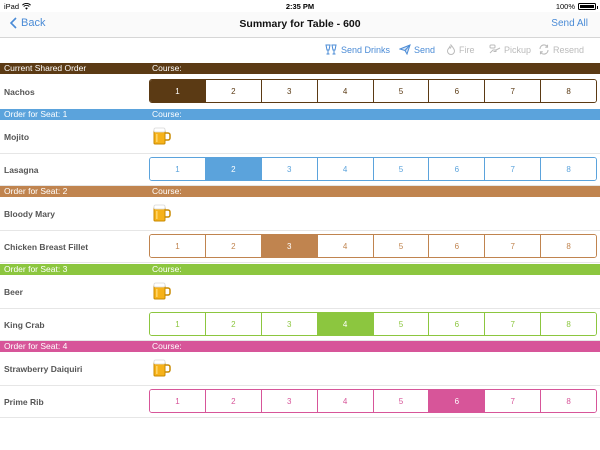 The image size is (600, 450). I want to click on item-name: Mojito, so click(17, 137).